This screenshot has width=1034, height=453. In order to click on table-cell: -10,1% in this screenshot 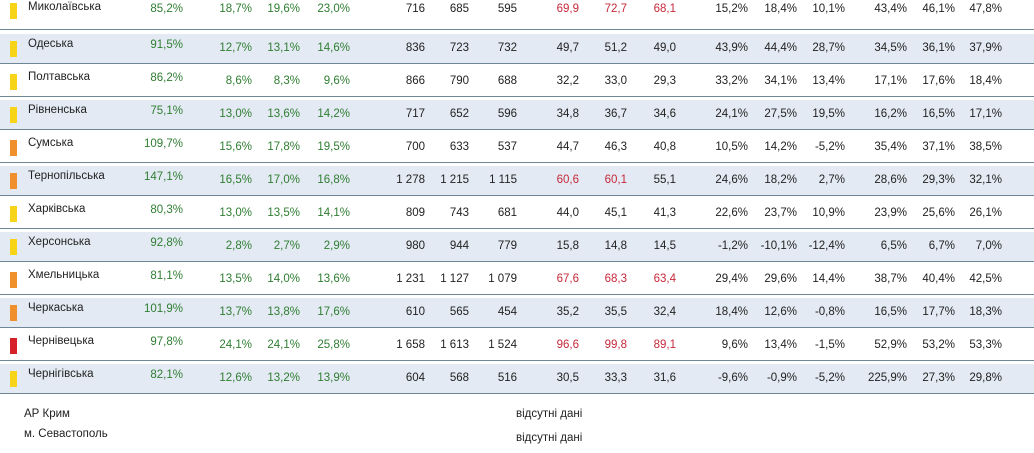, I will do `click(778, 246)`.